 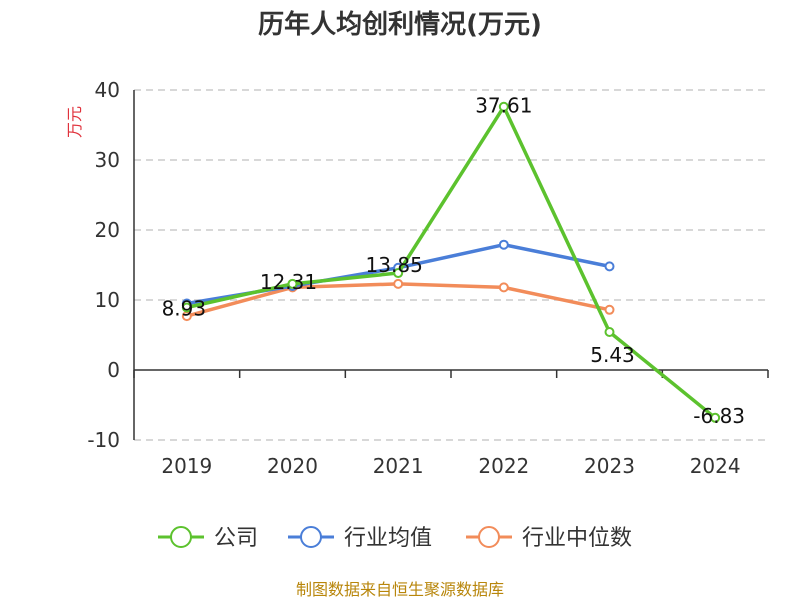 What do you see at coordinates (398, 466) in the screenshot?
I see `x-tick-label: 2021` at bounding box center [398, 466].